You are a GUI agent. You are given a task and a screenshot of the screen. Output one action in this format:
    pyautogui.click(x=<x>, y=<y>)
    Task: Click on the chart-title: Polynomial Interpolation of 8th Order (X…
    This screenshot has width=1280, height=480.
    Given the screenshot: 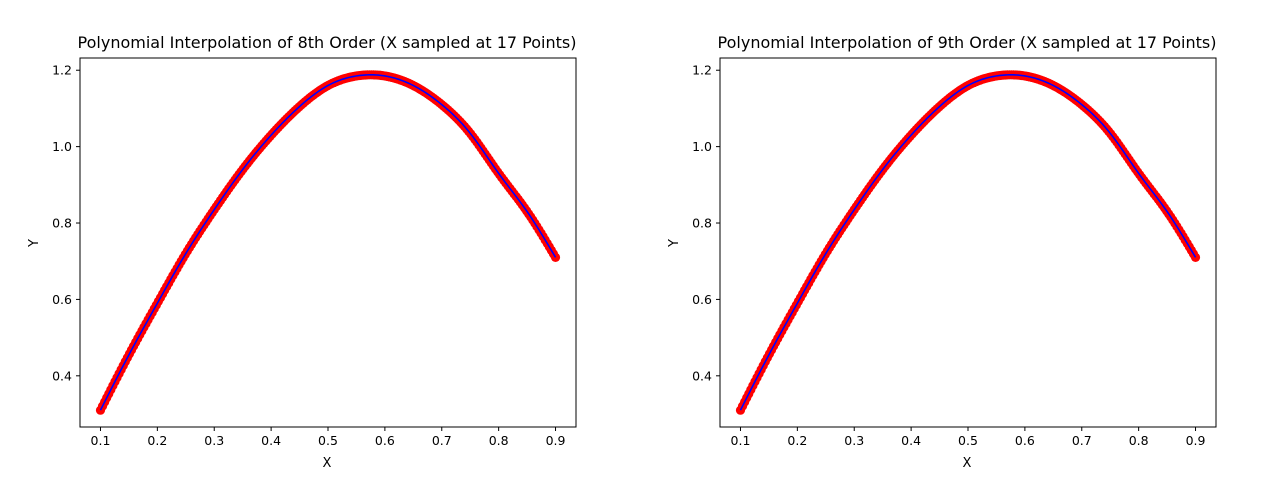 What is the action you would take?
    pyautogui.click(x=327, y=42)
    